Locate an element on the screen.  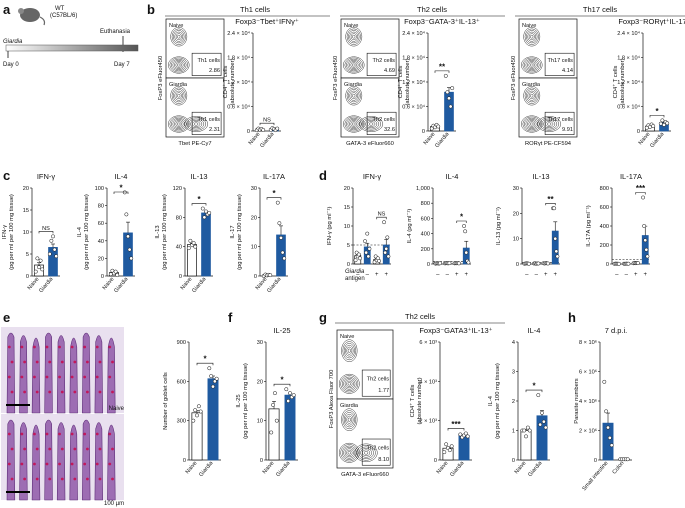
y-axis-label: Number of goblet cells is located at coordinates (166, 401).